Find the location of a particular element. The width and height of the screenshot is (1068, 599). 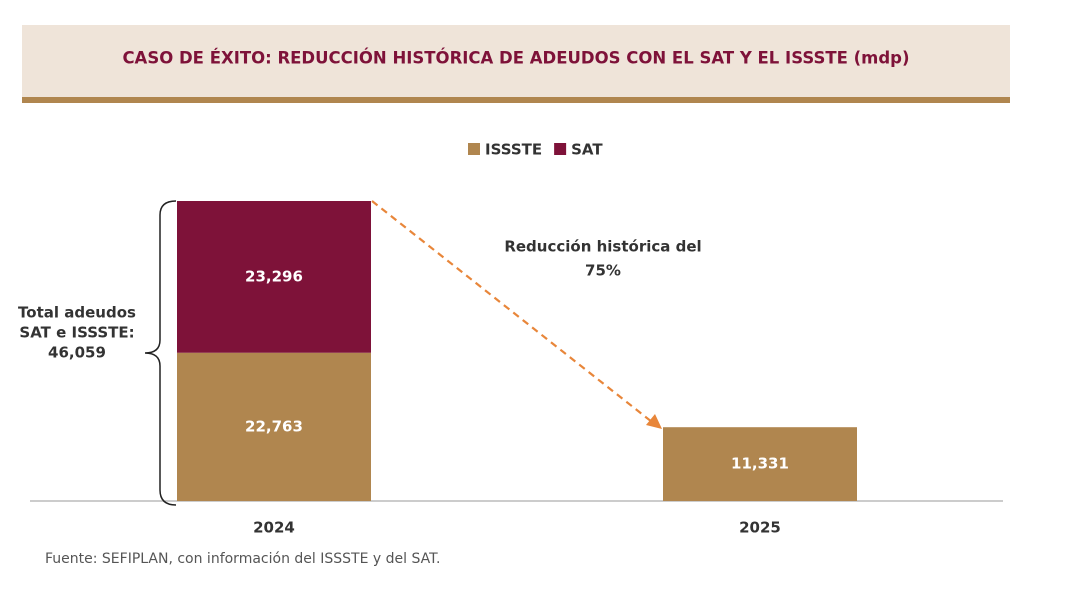

value-label: 11,331 is located at coordinates (760, 464).